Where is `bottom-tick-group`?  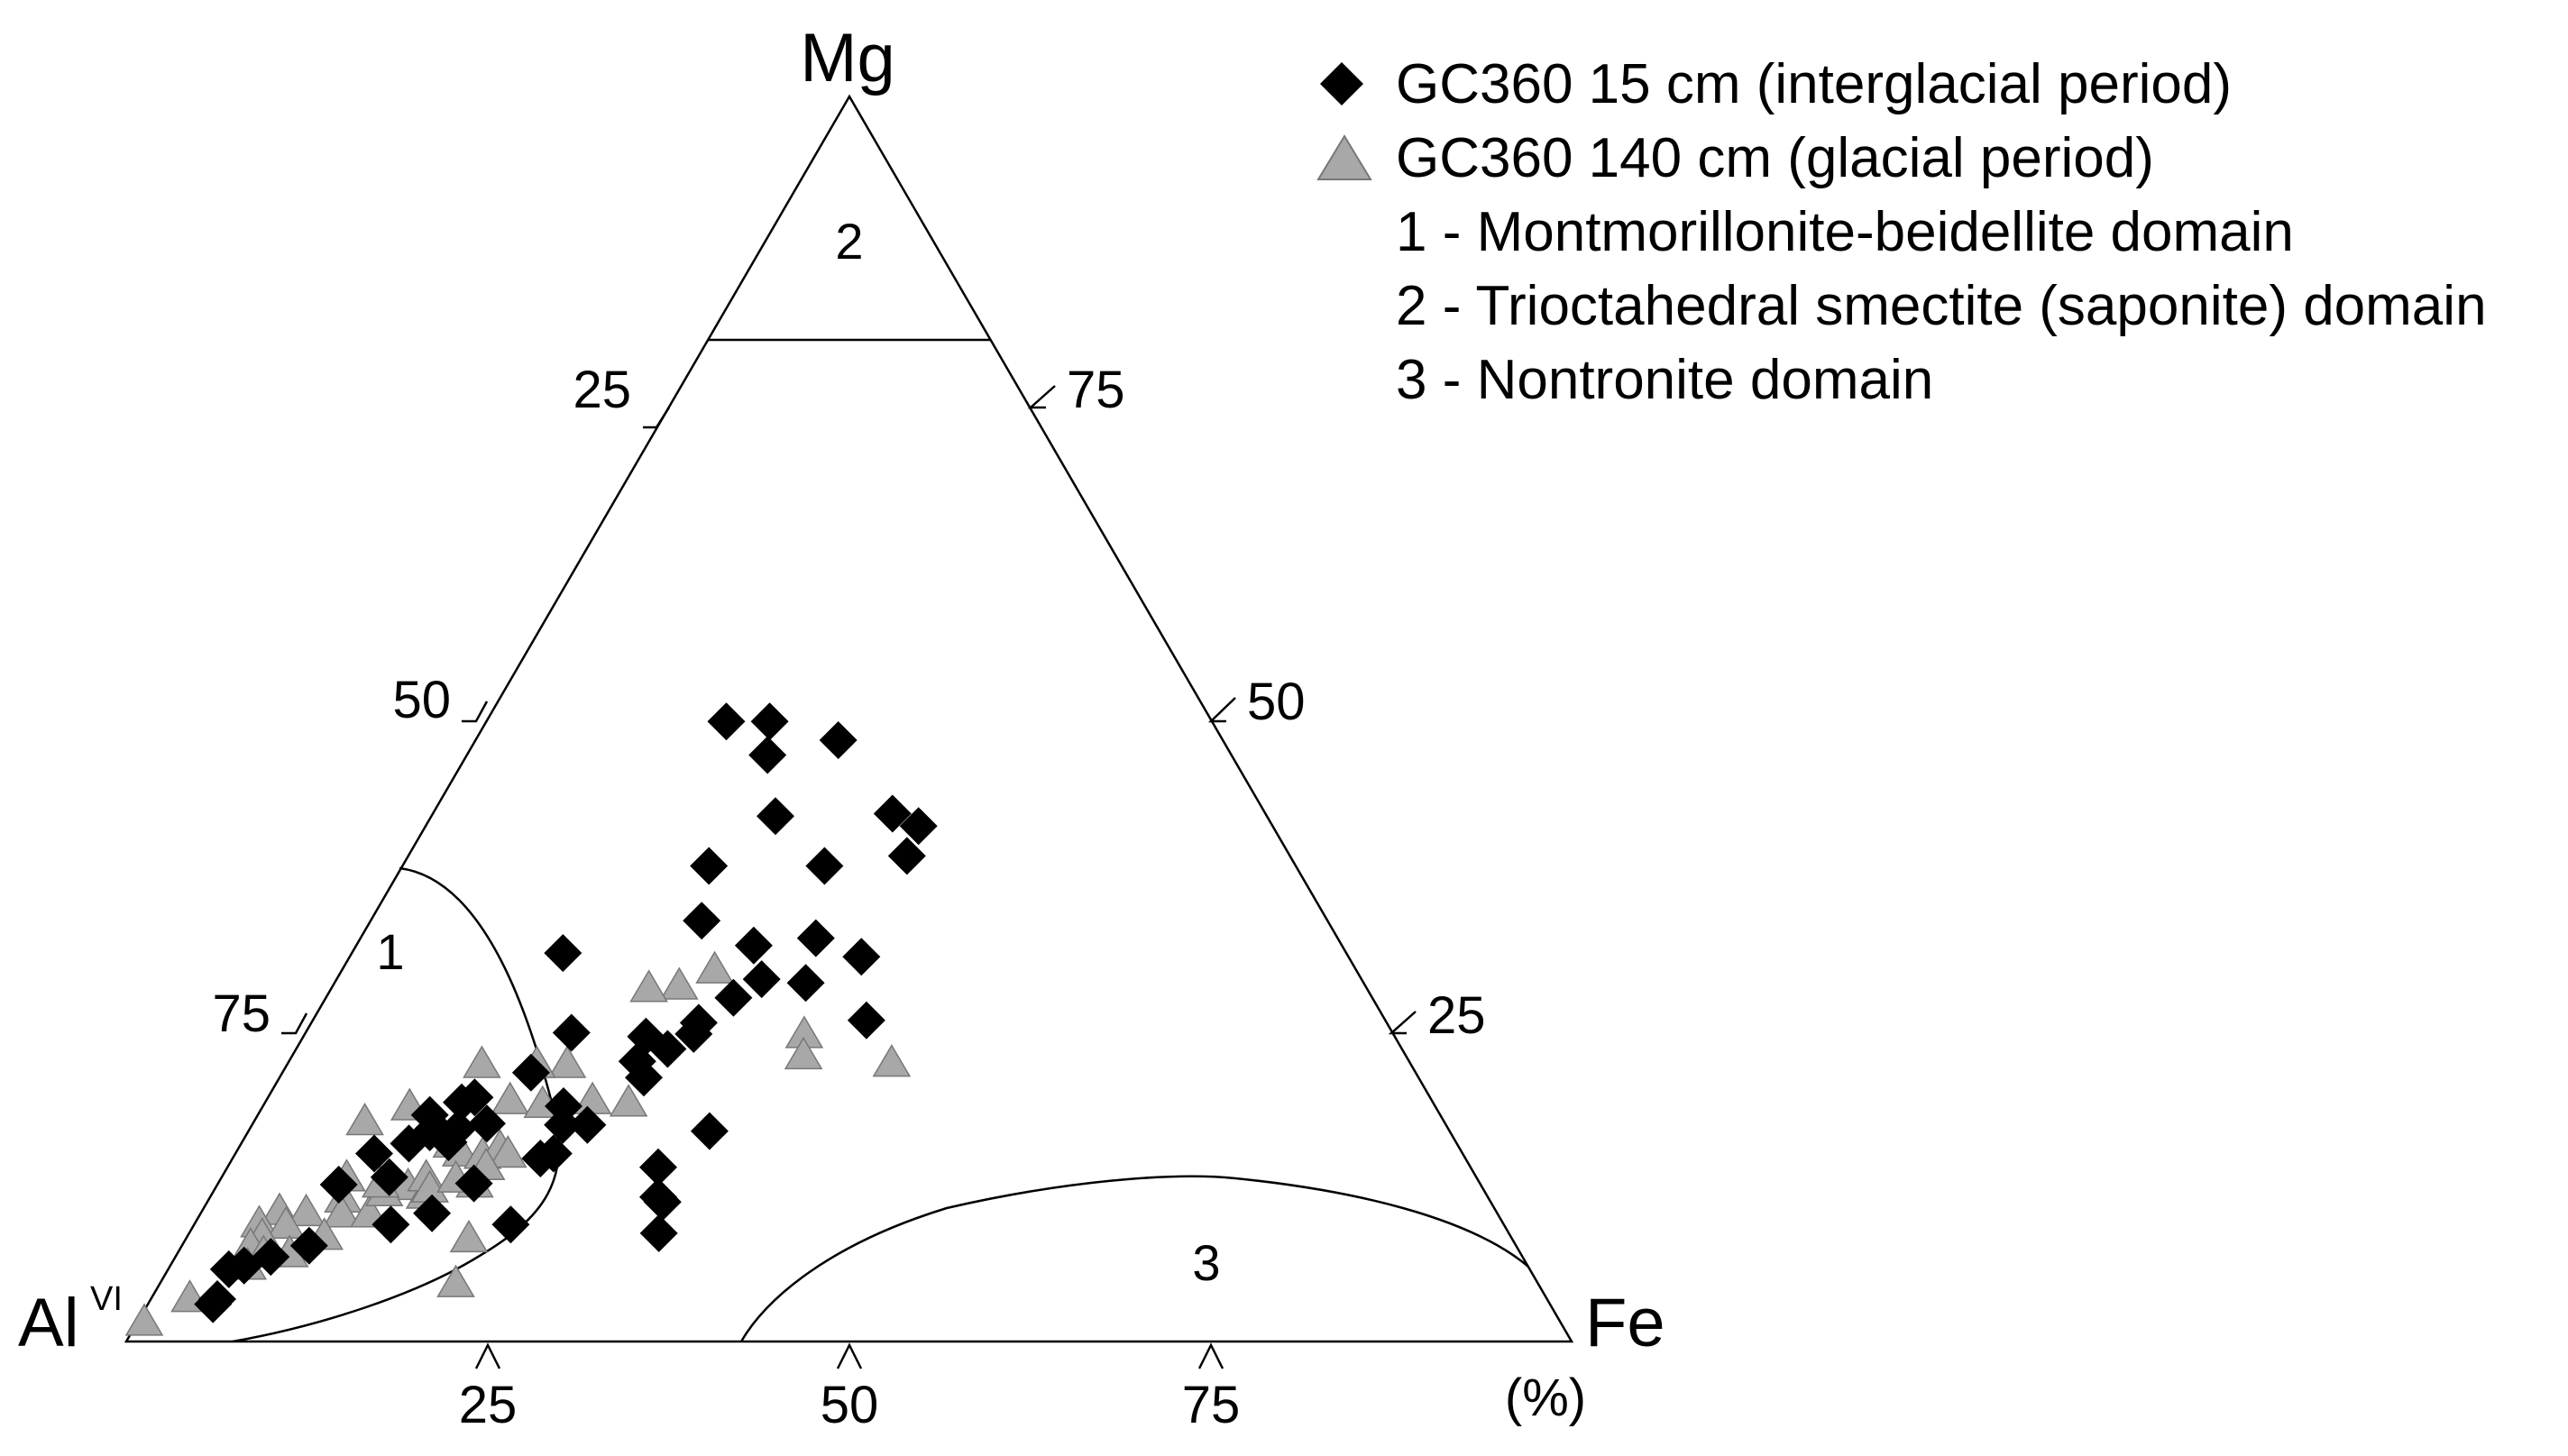
bottom-tick-group is located at coordinates (849, 1356).